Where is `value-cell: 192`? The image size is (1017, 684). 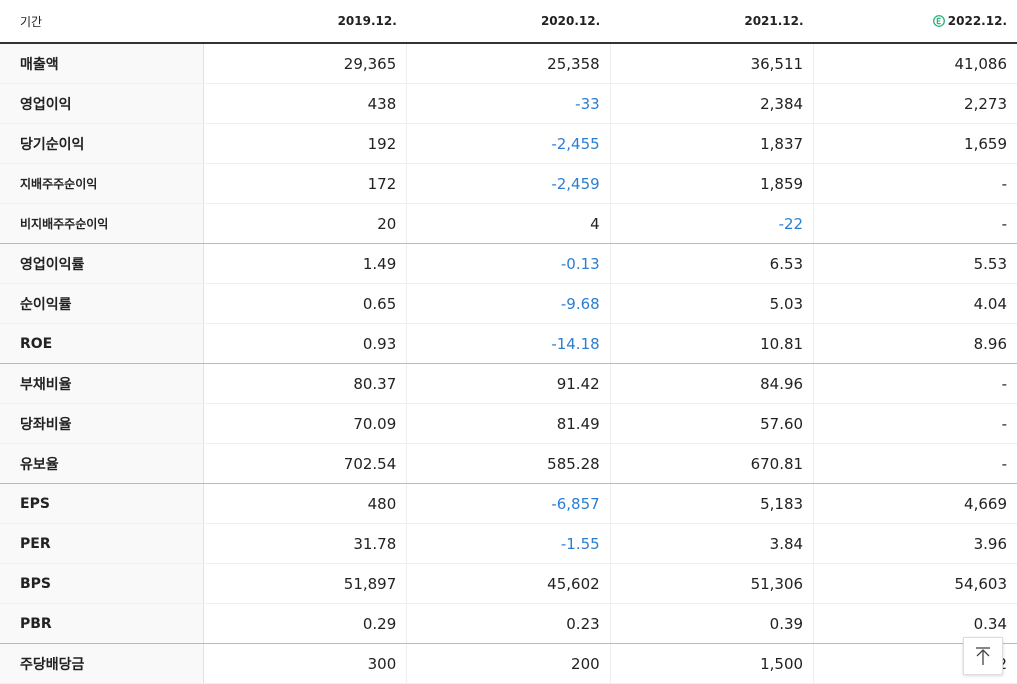
value-cell: 192 is located at coordinates (304, 143).